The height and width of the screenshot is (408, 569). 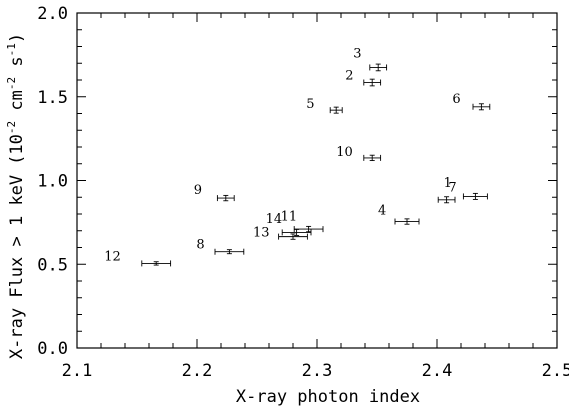 What do you see at coordinates (220, 246) in the screenshot?
I see `data-point-8: 8` at bounding box center [220, 246].